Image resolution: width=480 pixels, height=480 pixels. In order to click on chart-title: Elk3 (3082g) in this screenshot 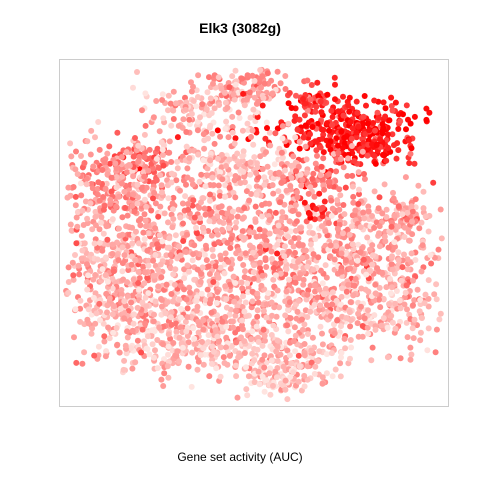, I will do `click(240, 28)`.